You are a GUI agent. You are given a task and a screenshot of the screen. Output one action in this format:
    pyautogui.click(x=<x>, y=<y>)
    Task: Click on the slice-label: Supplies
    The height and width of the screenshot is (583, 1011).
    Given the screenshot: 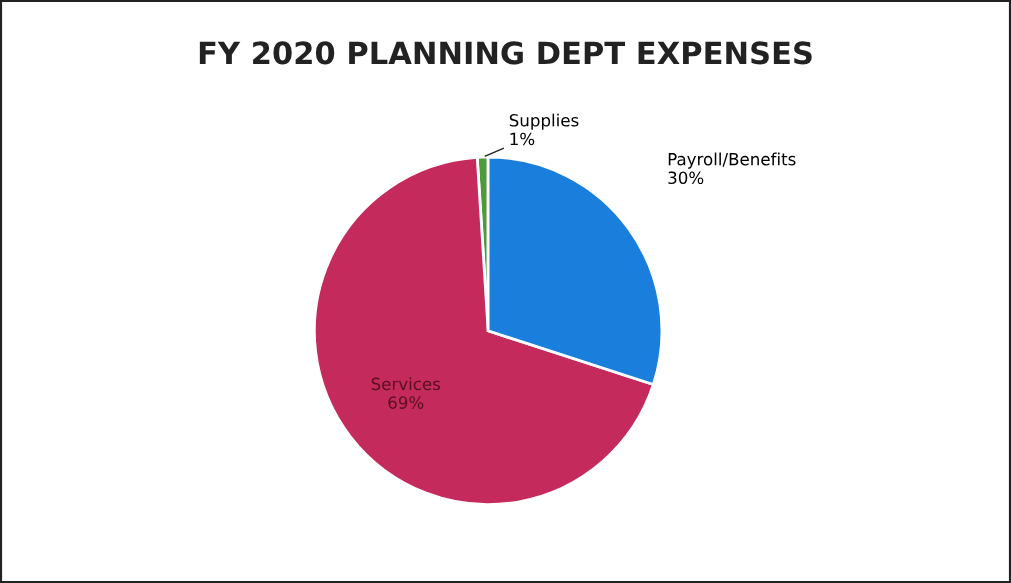 What is the action you would take?
    pyautogui.click(x=544, y=121)
    